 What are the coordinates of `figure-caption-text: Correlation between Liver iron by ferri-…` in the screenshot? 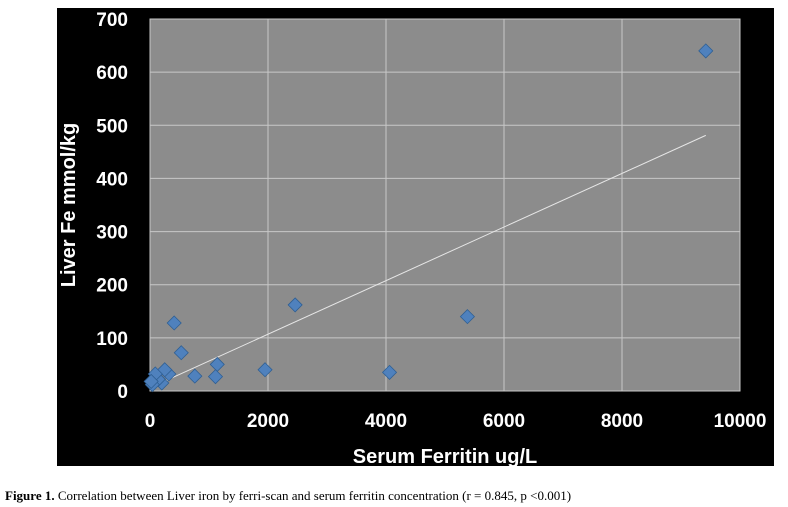 It's located at (313, 495).